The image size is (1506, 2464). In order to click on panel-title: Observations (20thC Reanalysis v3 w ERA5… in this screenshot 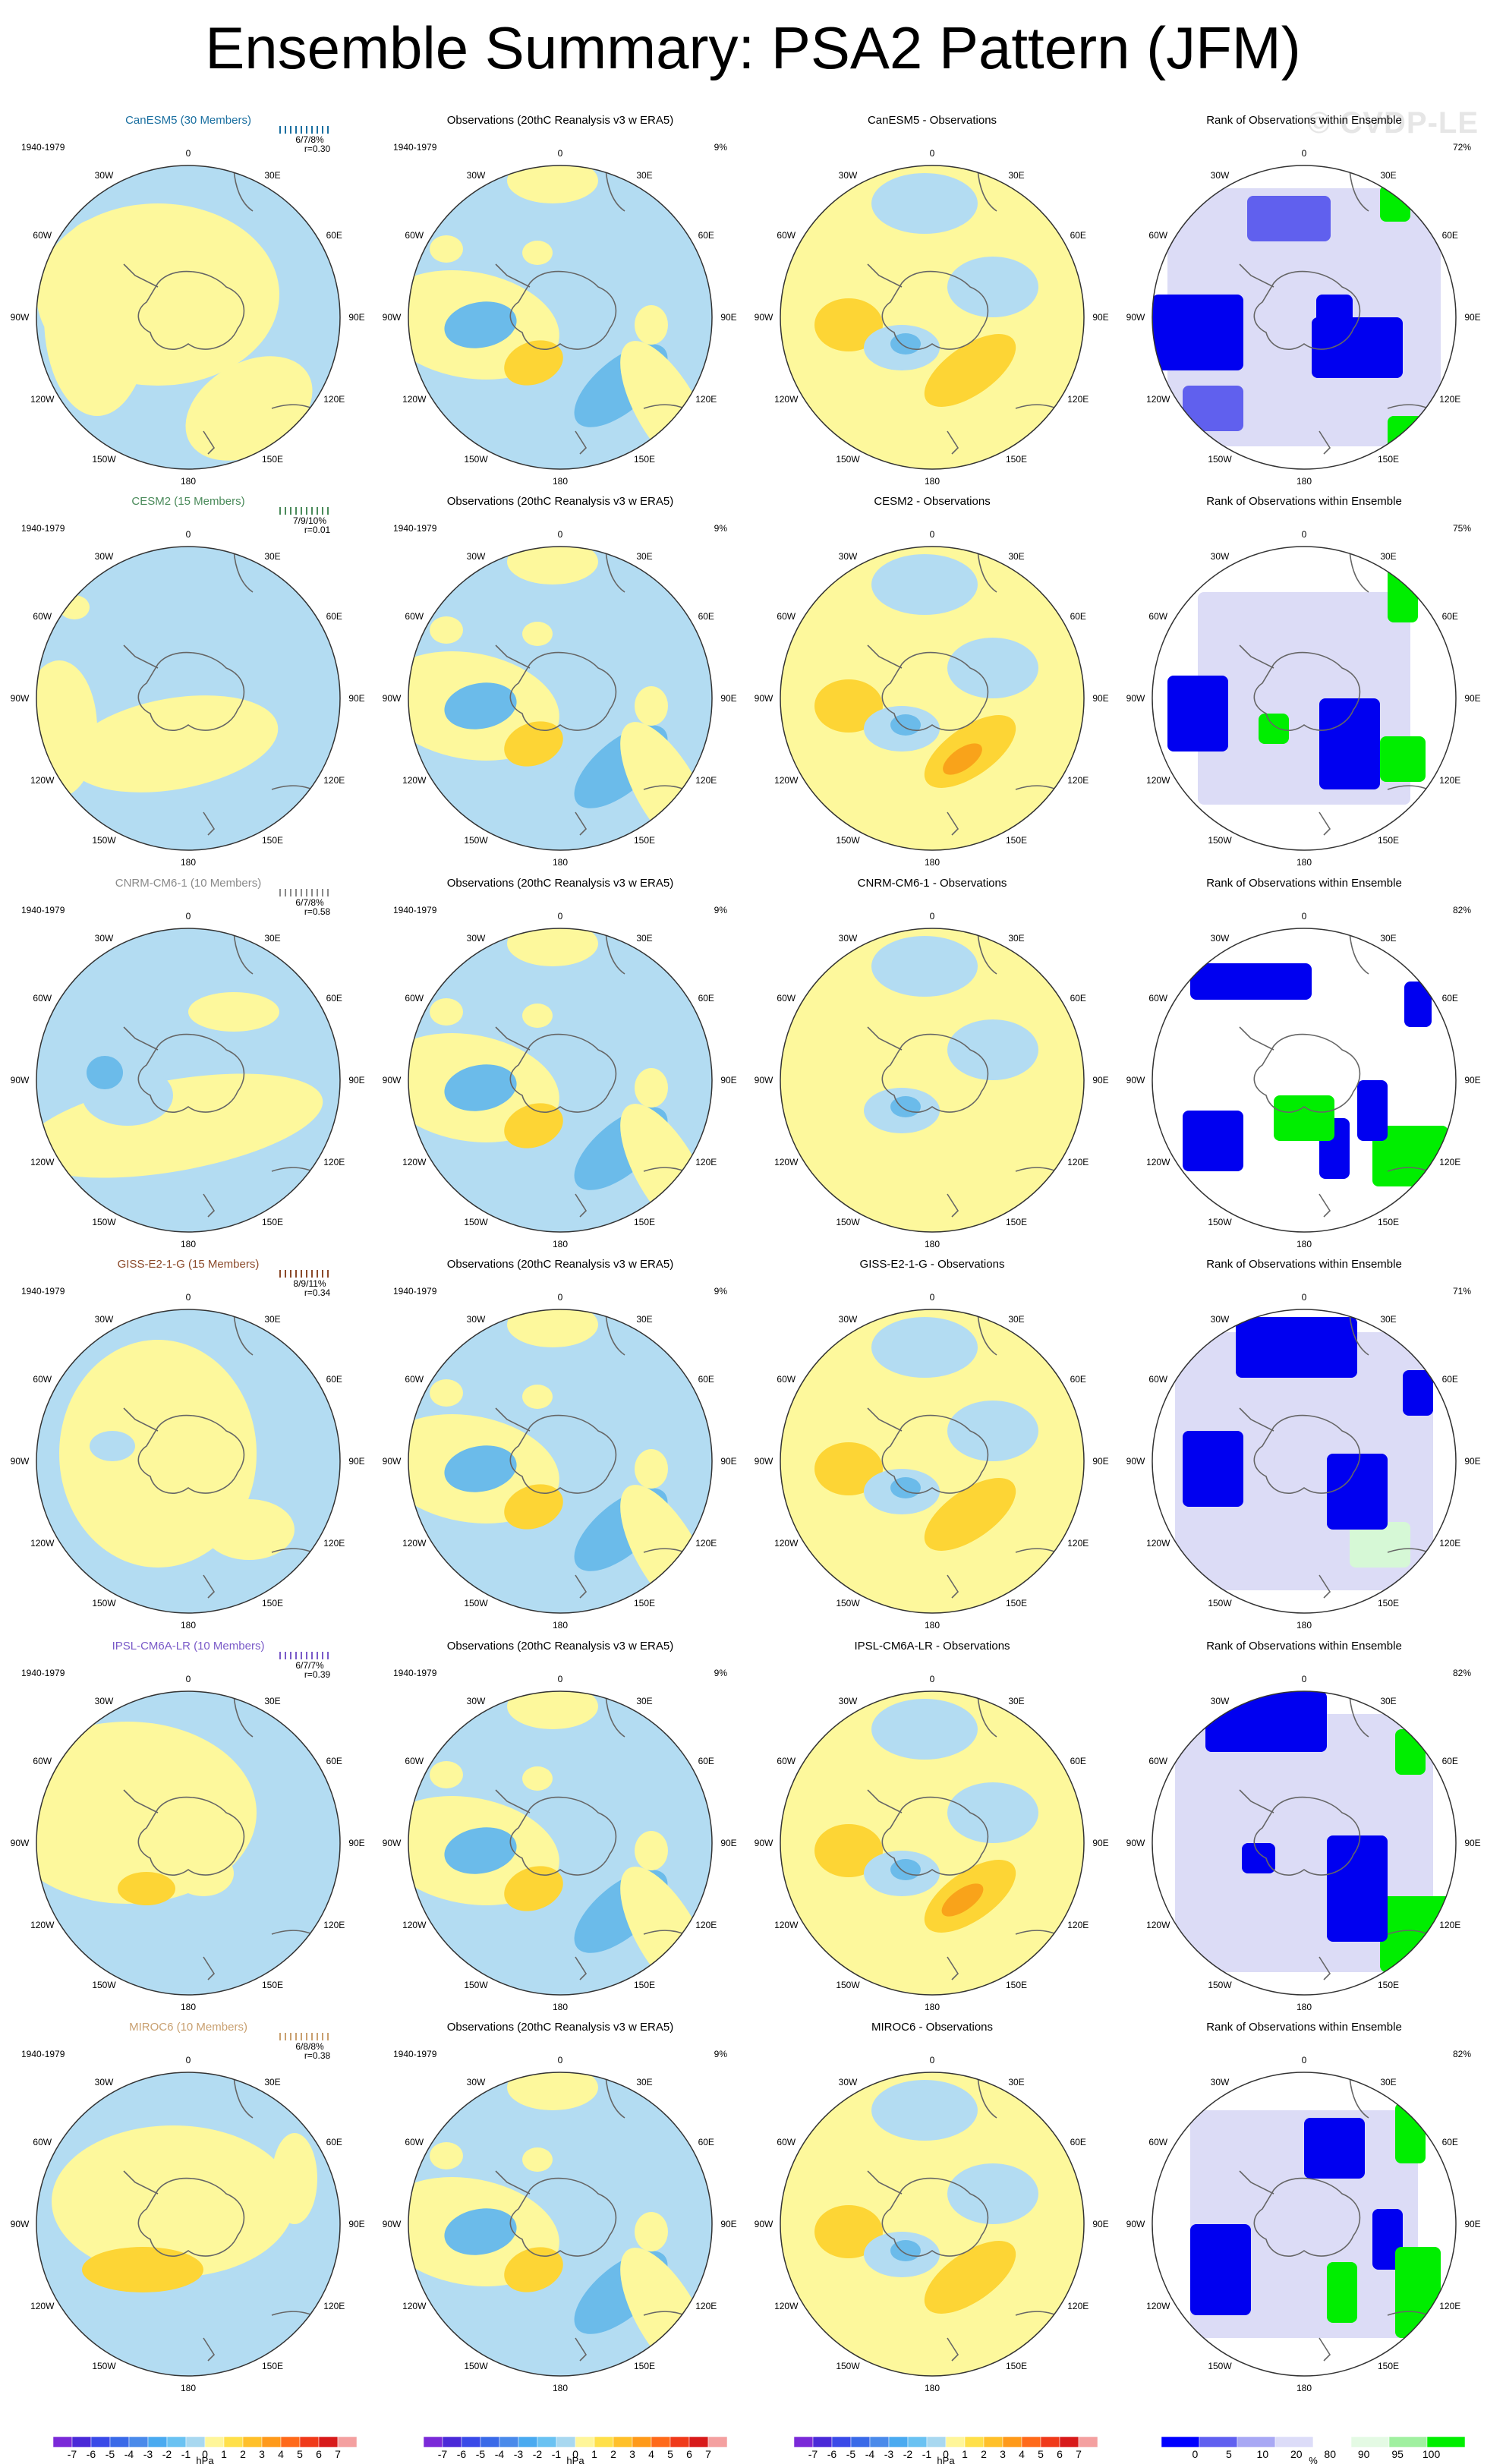, I will do `click(560, 501)`.